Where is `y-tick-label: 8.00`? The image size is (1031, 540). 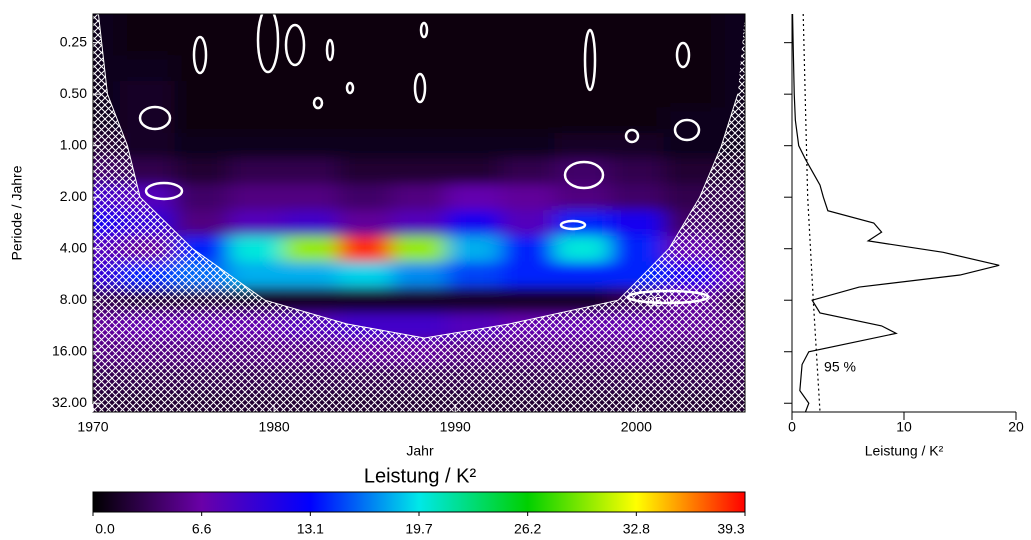
y-tick-label: 8.00 is located at coordinates (73, 299).